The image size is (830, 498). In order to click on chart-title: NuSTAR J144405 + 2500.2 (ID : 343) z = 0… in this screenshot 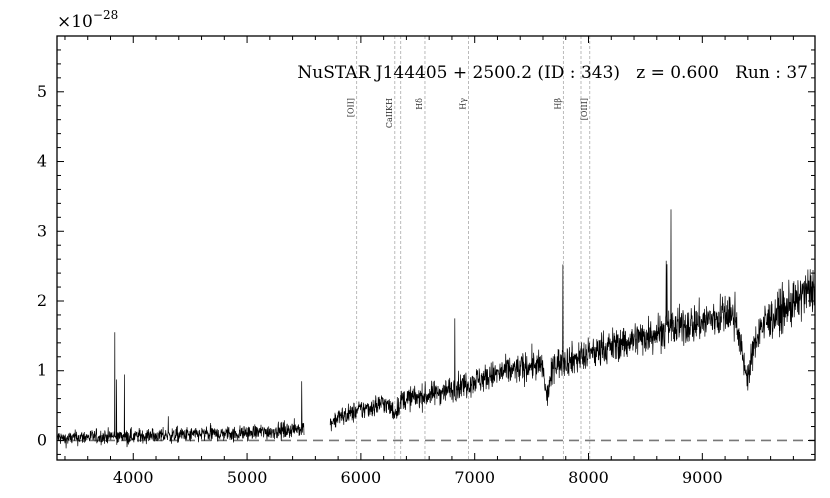, I will do `click(552, 73)`.